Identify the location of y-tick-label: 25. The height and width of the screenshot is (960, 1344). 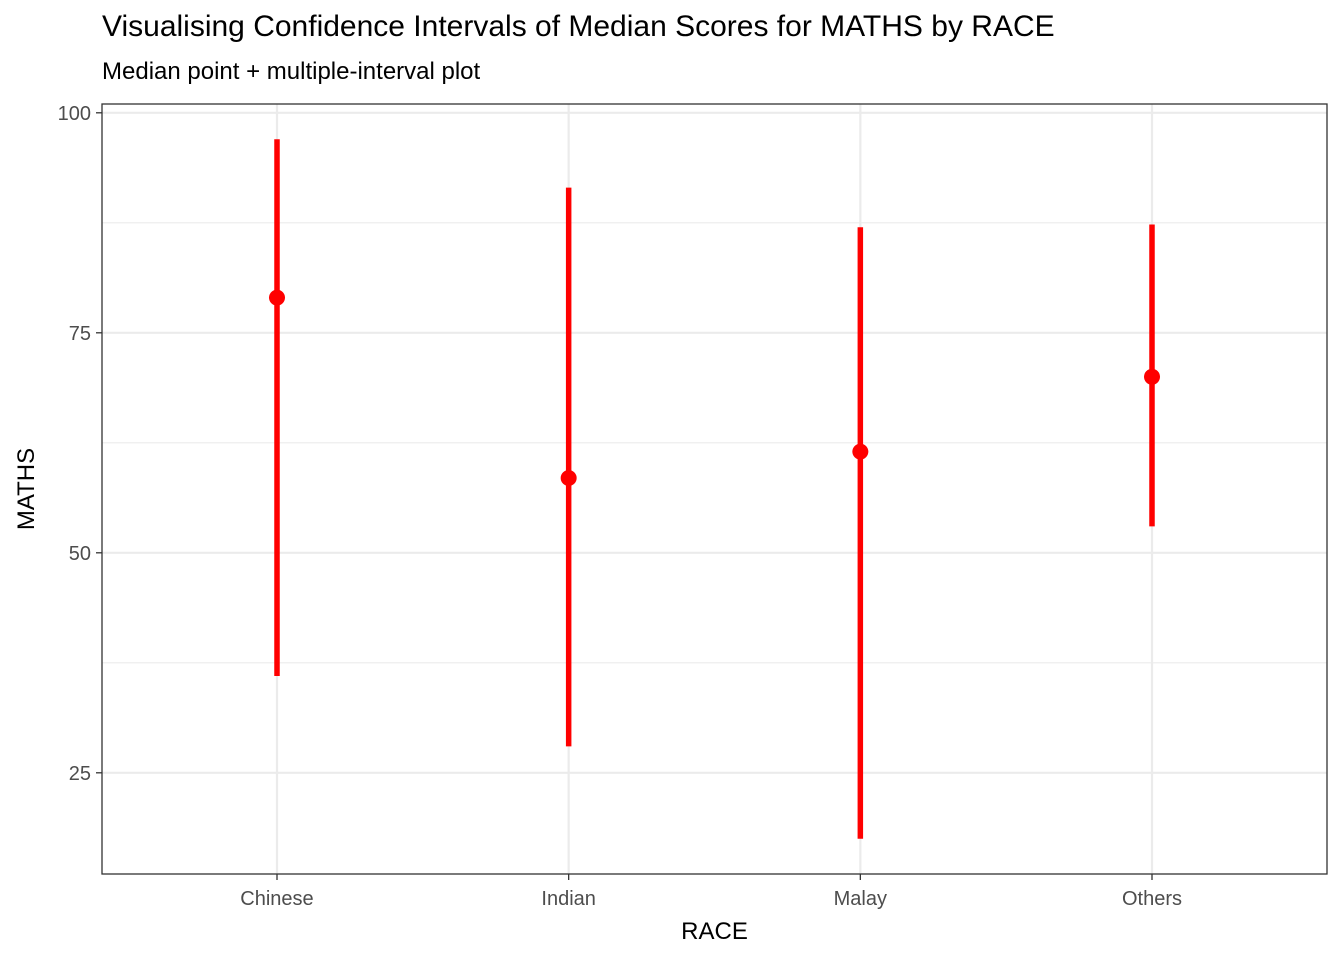
(80, 774).